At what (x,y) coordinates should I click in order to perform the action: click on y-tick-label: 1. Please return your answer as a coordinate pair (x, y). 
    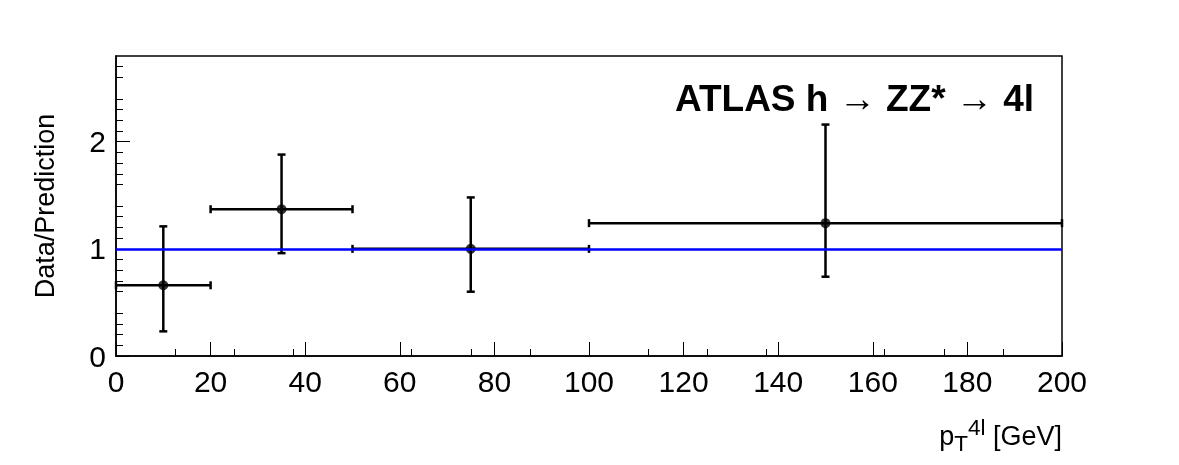
    Looking at the image, I should click on (97, 249).